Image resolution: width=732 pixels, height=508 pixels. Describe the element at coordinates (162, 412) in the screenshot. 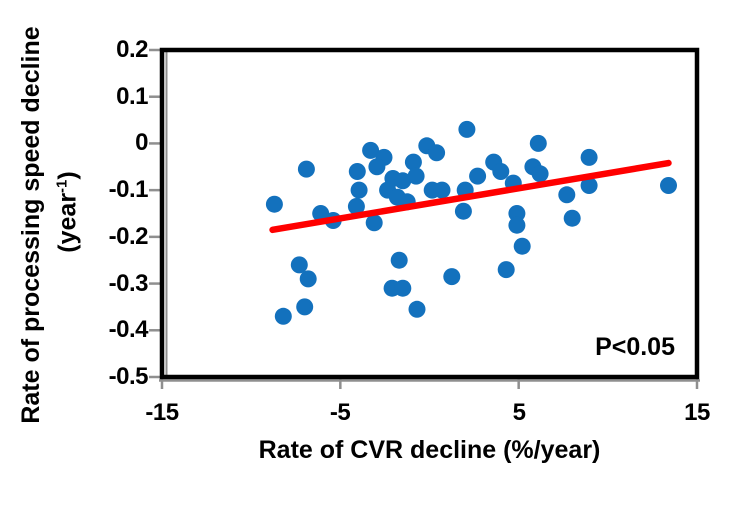

I see `x-tick-label: -15` at that location.